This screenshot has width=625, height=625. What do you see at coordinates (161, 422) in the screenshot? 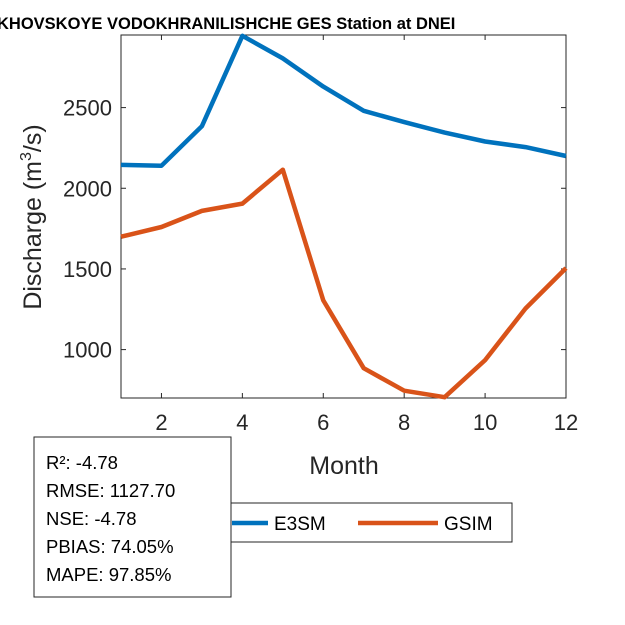
I see `x-tick-label: 2` at bounding box center [161, 422].